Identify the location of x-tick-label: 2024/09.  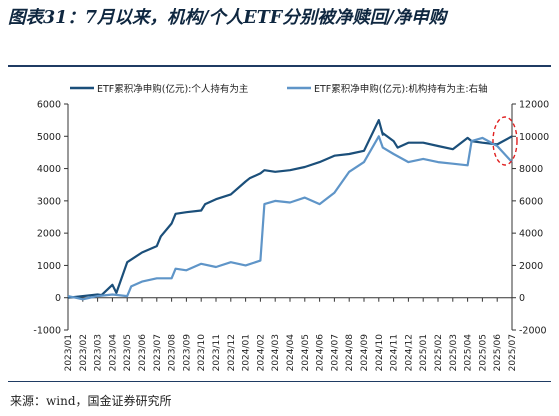
(365, 353).